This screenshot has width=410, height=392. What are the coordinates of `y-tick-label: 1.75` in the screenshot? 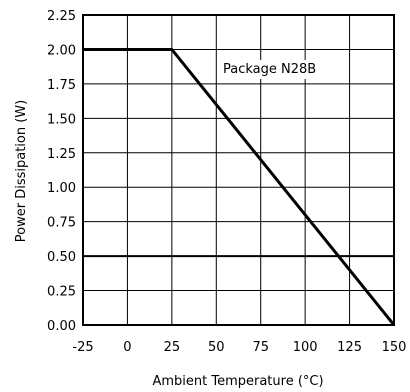 It's located at (61, 85).